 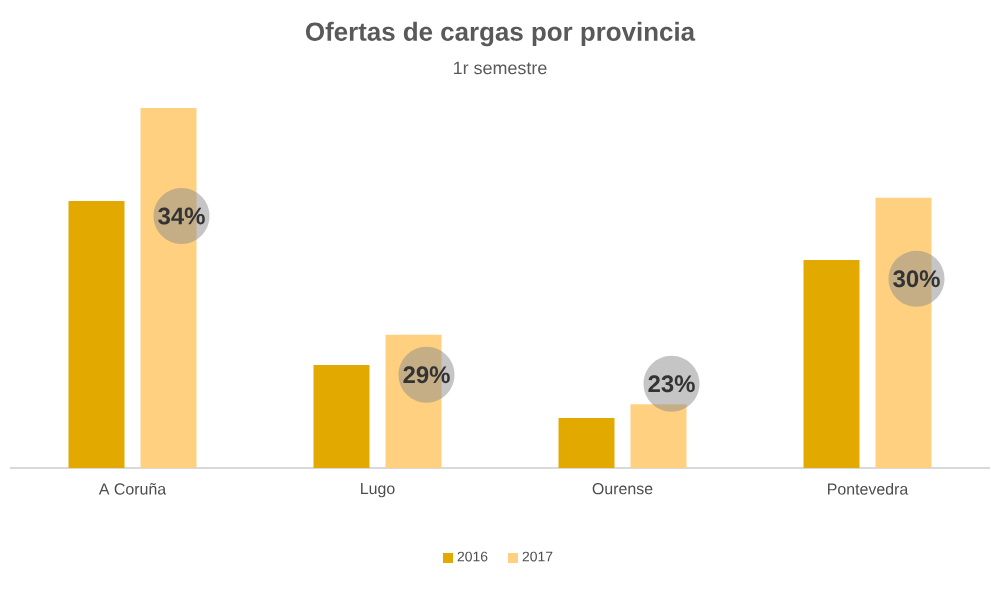 What do you see at coordinates (916, 279) in the screenshot?
I see `annotation: 30%` at bounding box center [916, 279].